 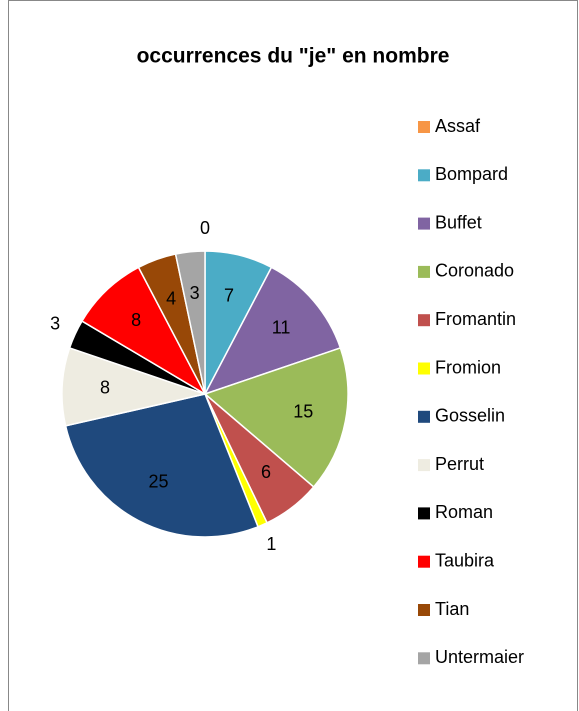 I want to click on legend-label: Fromion, so click(x=468, y=367).